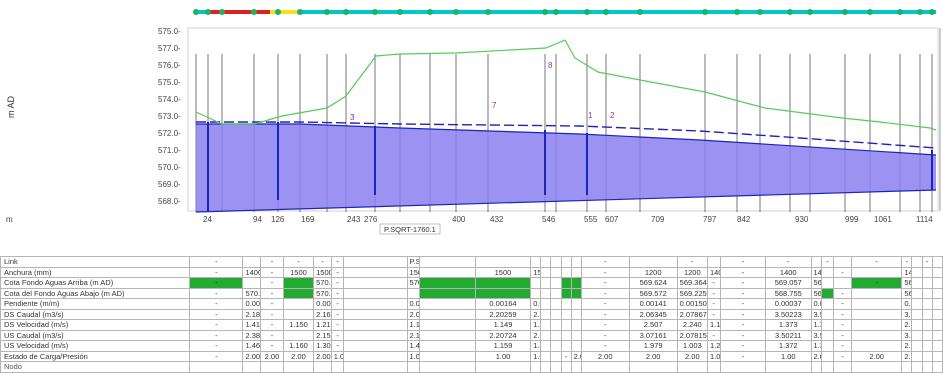  Describe the element at coordinates (95, 272) in the screenshot. I see `row-label: Anchura (mm)` at that location.